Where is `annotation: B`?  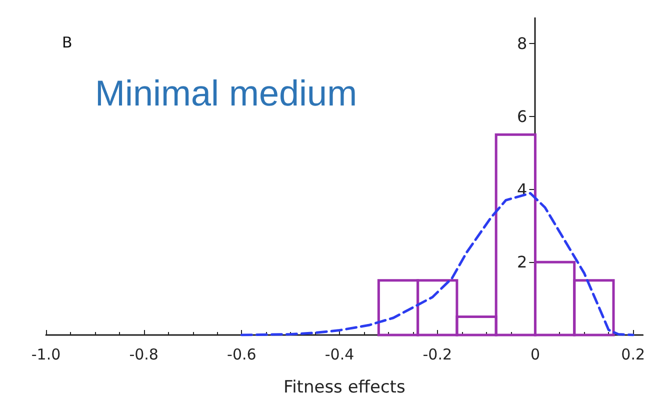 annotation: B is located at coordinates (67, 43).